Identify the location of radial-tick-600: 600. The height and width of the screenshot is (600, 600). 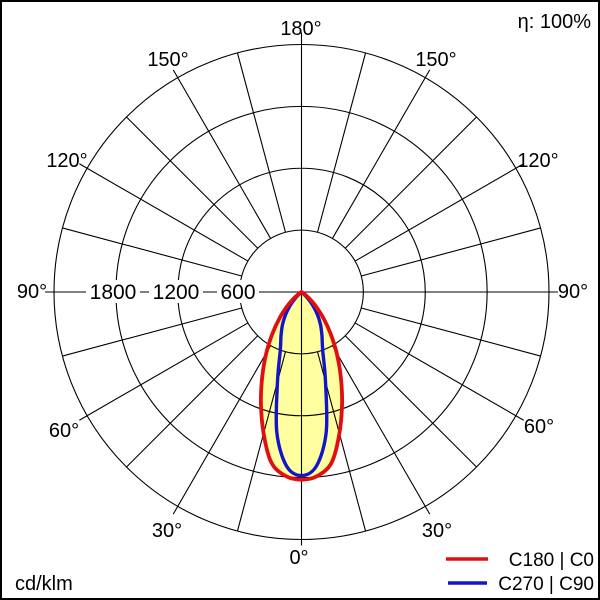
(237, 292).